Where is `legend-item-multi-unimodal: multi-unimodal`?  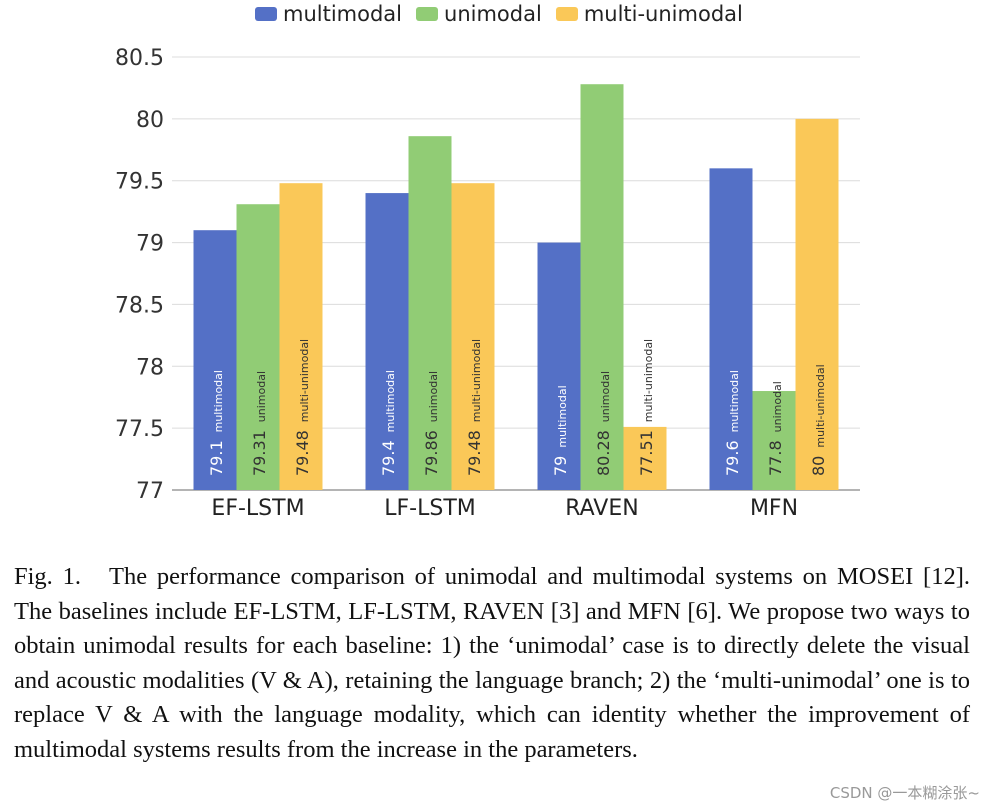
legend-item-multi-unimodal: multi-unimodal is located at coordinates (649, 14).